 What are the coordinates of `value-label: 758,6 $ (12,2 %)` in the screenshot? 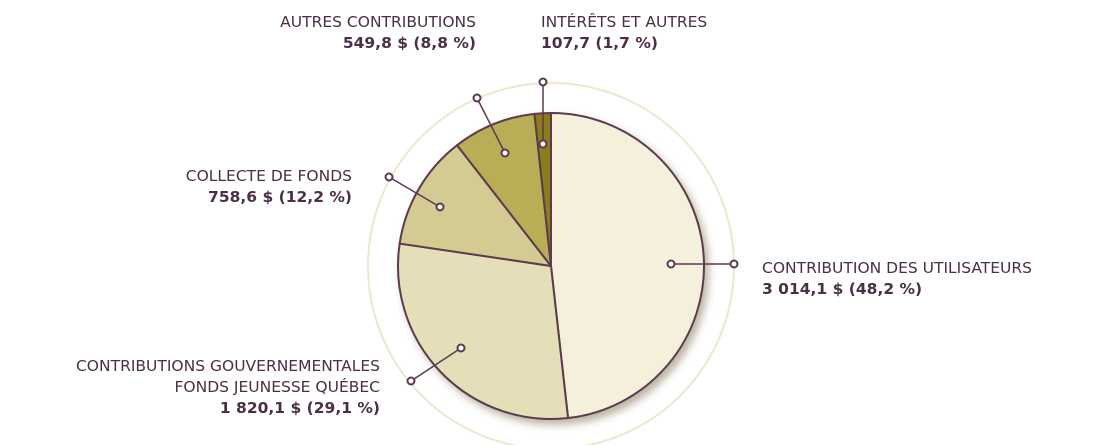 It's located at (280, 197).